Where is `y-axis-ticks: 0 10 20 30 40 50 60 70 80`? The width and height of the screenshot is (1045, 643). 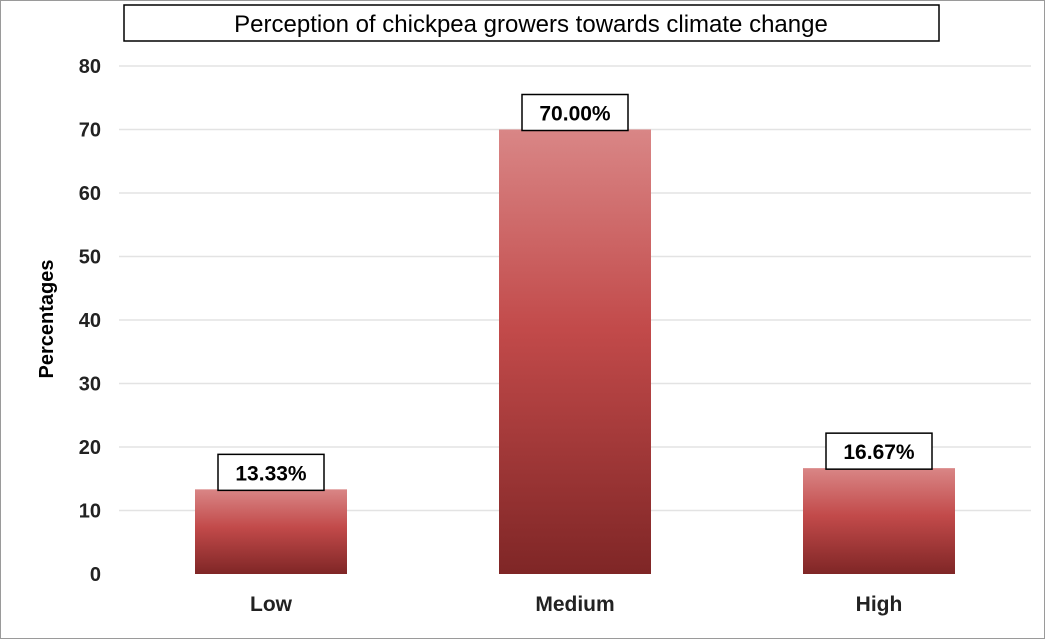
y-axis-ticks: 0 10 20 30 40 50 60 70 80 is located at coordinates (90, 321).